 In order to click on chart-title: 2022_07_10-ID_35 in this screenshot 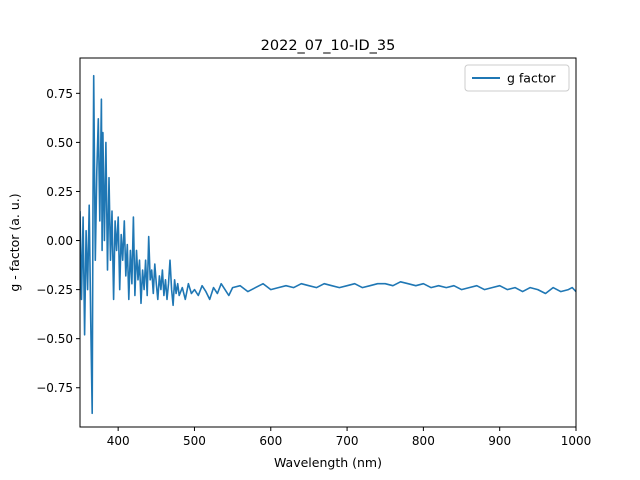, I will do `click(328, 46)`.